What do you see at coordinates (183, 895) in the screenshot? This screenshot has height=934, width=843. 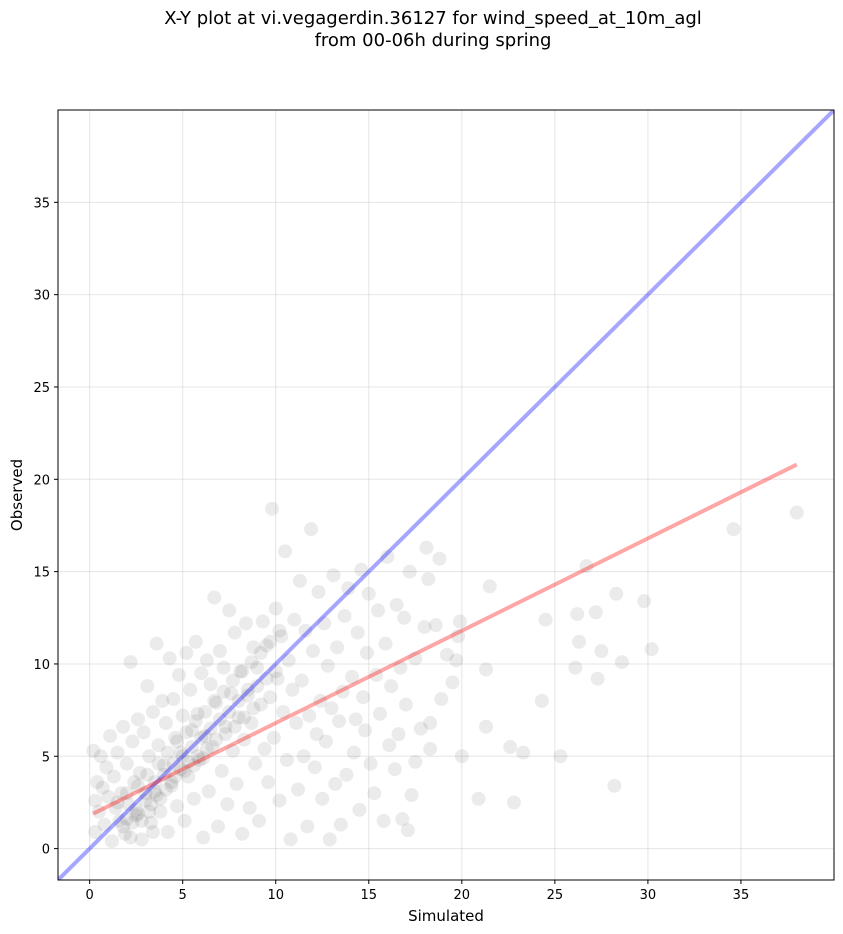 I see `x-tick-label: 5` at bounding box center [183, 895].